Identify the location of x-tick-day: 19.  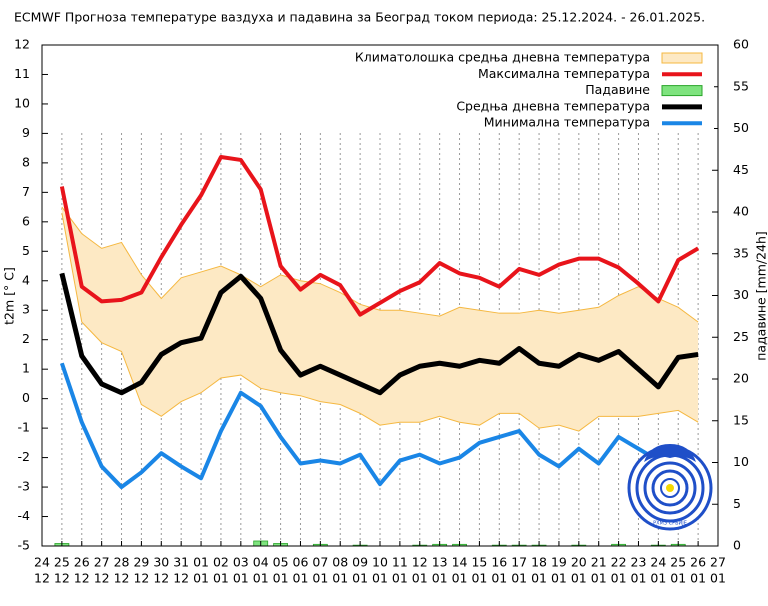
(559, 562).